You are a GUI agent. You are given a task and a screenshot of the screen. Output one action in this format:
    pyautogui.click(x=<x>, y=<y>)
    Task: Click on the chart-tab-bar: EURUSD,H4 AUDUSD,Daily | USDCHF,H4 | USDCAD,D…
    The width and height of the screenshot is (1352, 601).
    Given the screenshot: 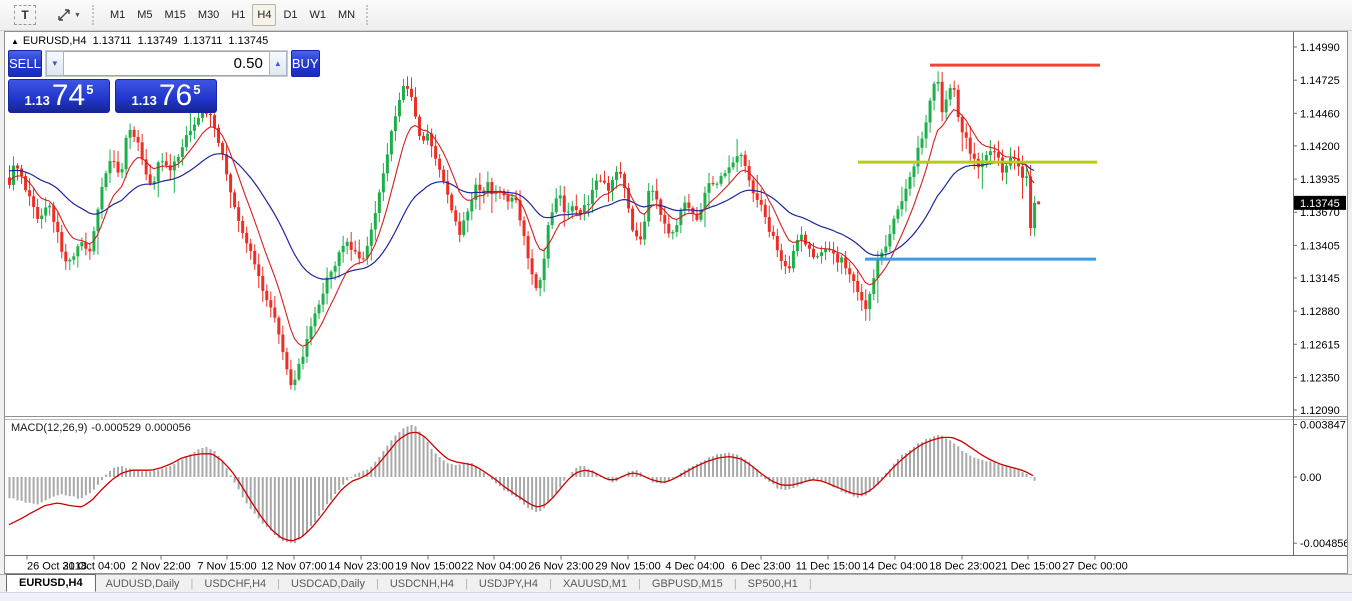 What is the action you would take?
    pyautogui.click(x=676, y=583)
    